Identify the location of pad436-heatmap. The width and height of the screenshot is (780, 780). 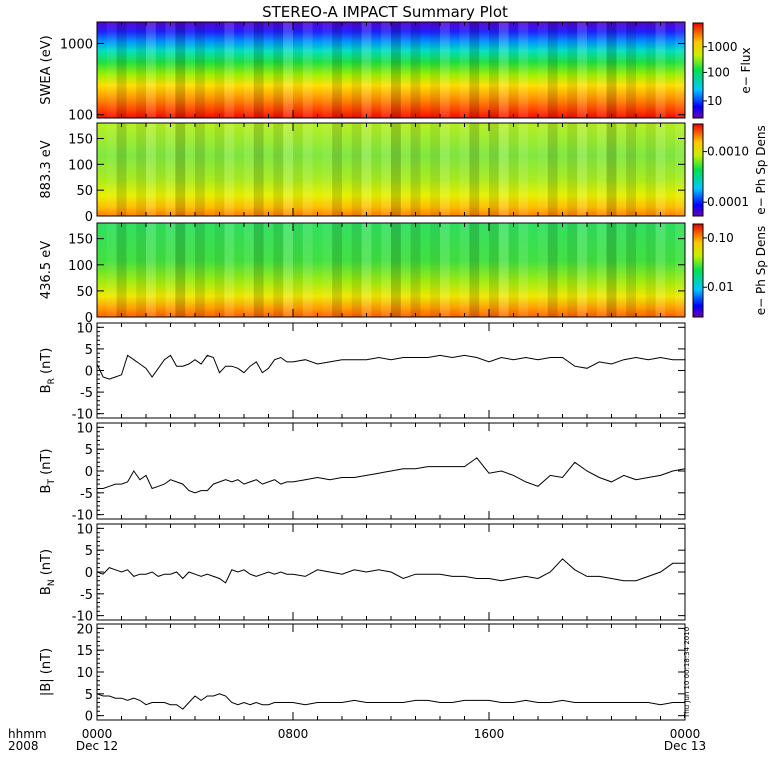
(391, 270).